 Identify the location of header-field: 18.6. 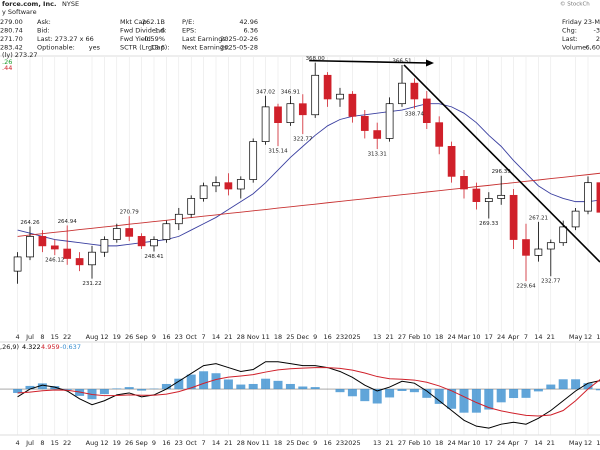
(158, 48).